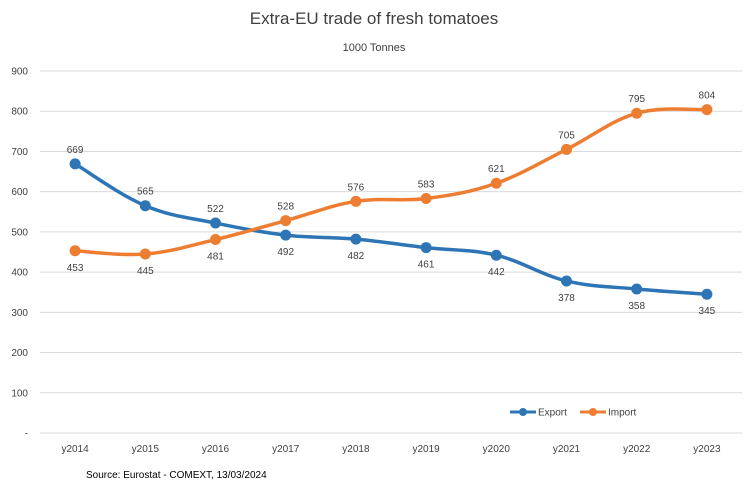 The height and width of the screenshot is (491, 748). What do you see at coordinates (622, 413) in the screenshot?
I see `legend-label: Import` at bounding box center [622, 413].